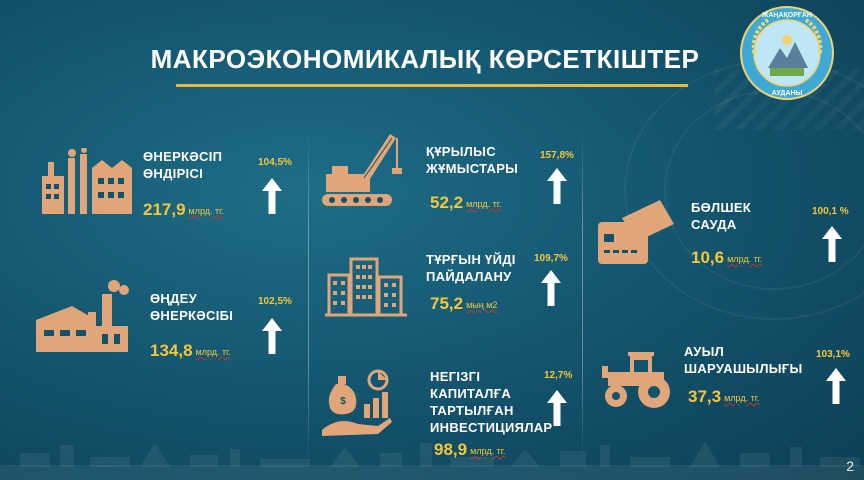 This screenshot has width=864, height=480. Describe the element at coordinates (551, 258) in the screenshot. I see `housing-percent: 109,7%` at that location.